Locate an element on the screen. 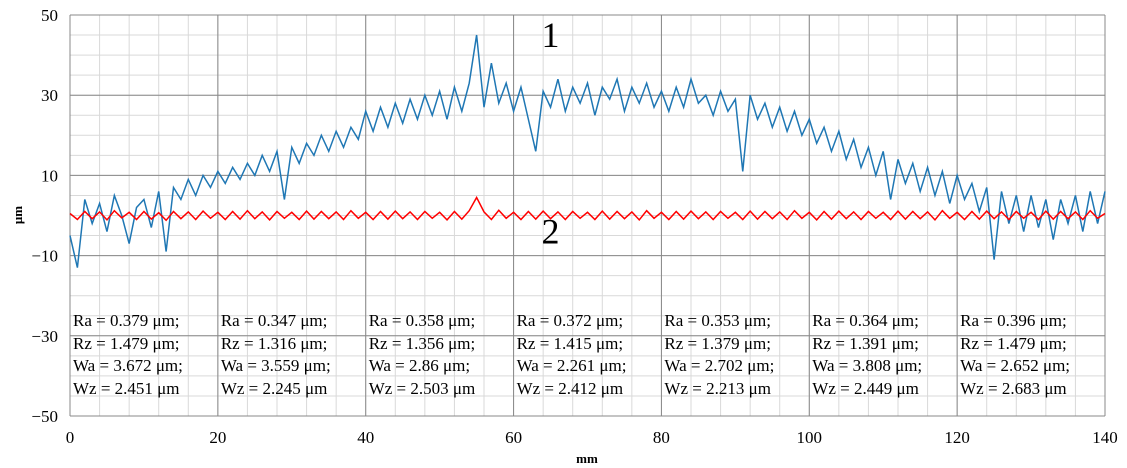 The height and width of the screenshot is (468, 1127). y-tick-label: 30 is located at coordinates (49, 95).